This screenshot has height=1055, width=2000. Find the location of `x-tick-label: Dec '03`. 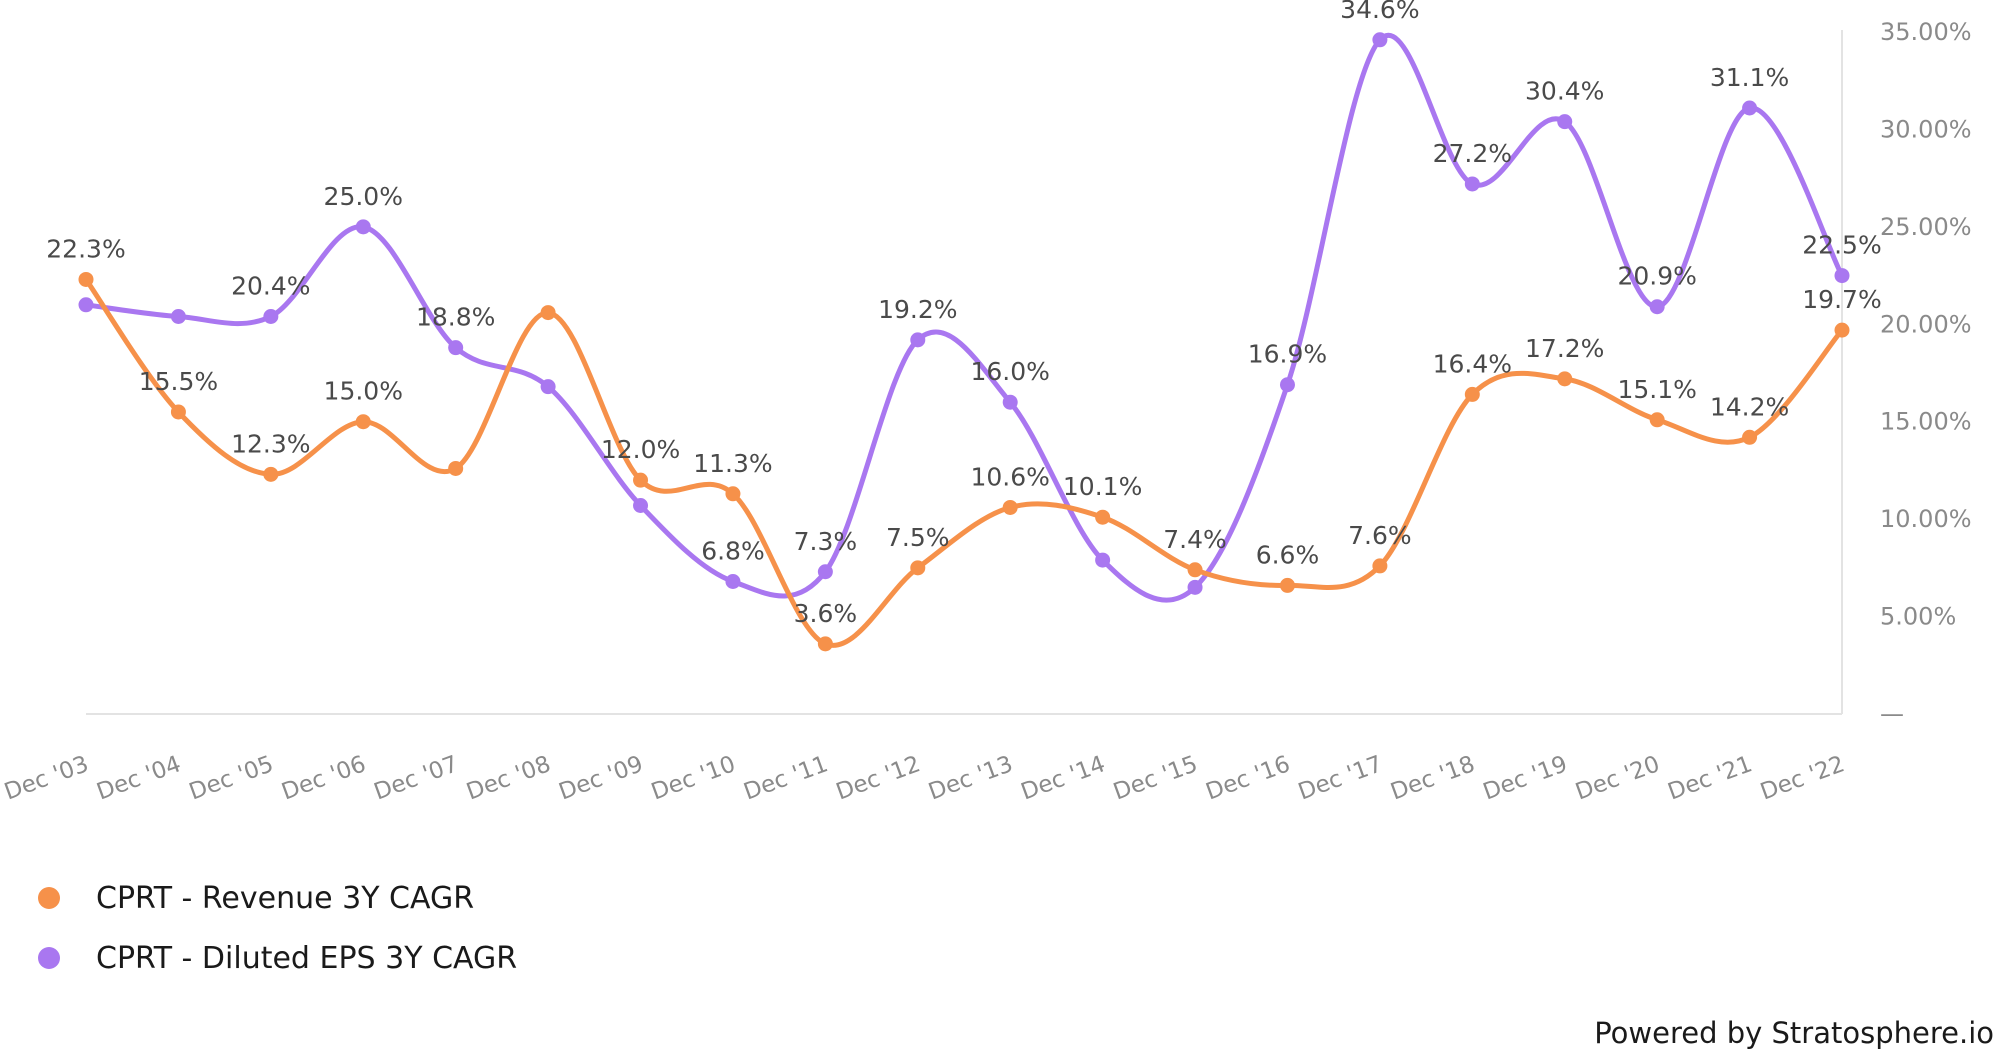

x-tick-label: Dec '03 is located at coordinates (46, 778).